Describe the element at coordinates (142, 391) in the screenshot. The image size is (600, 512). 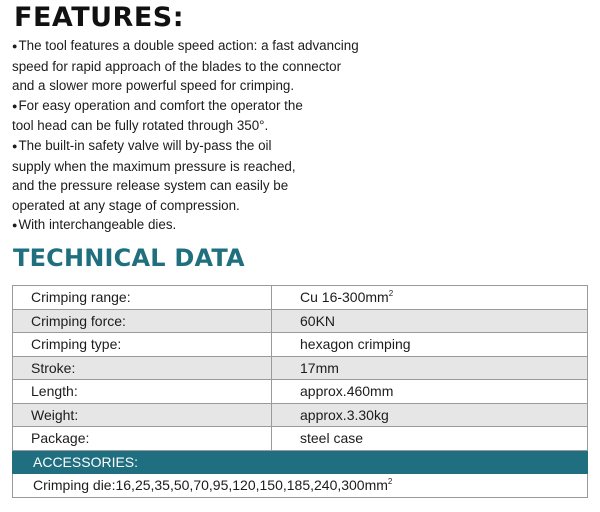
I see `spec-label: Length:` at that location.